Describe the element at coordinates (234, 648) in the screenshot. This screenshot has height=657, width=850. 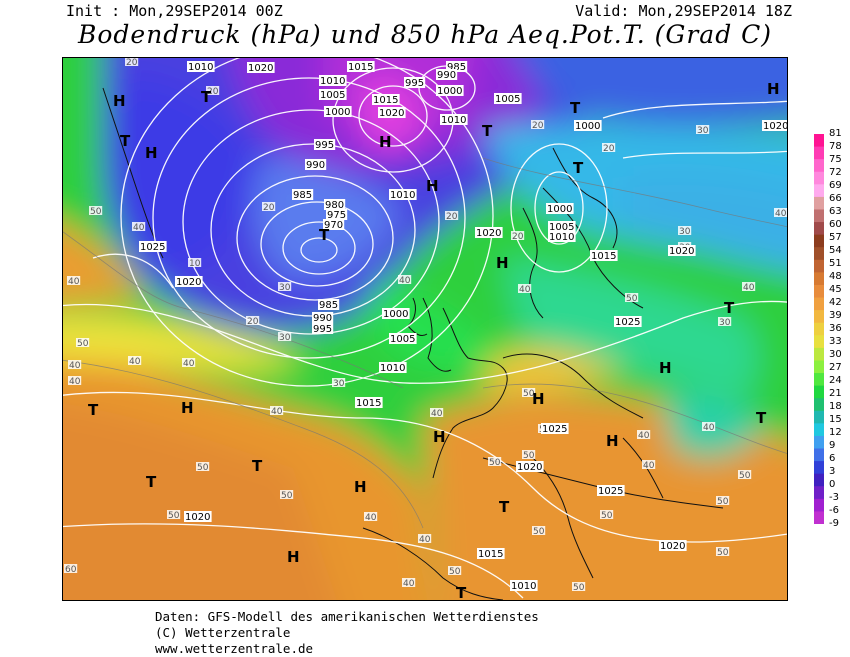
I see `footer-url: www.wetterzentrale.de` at that location.